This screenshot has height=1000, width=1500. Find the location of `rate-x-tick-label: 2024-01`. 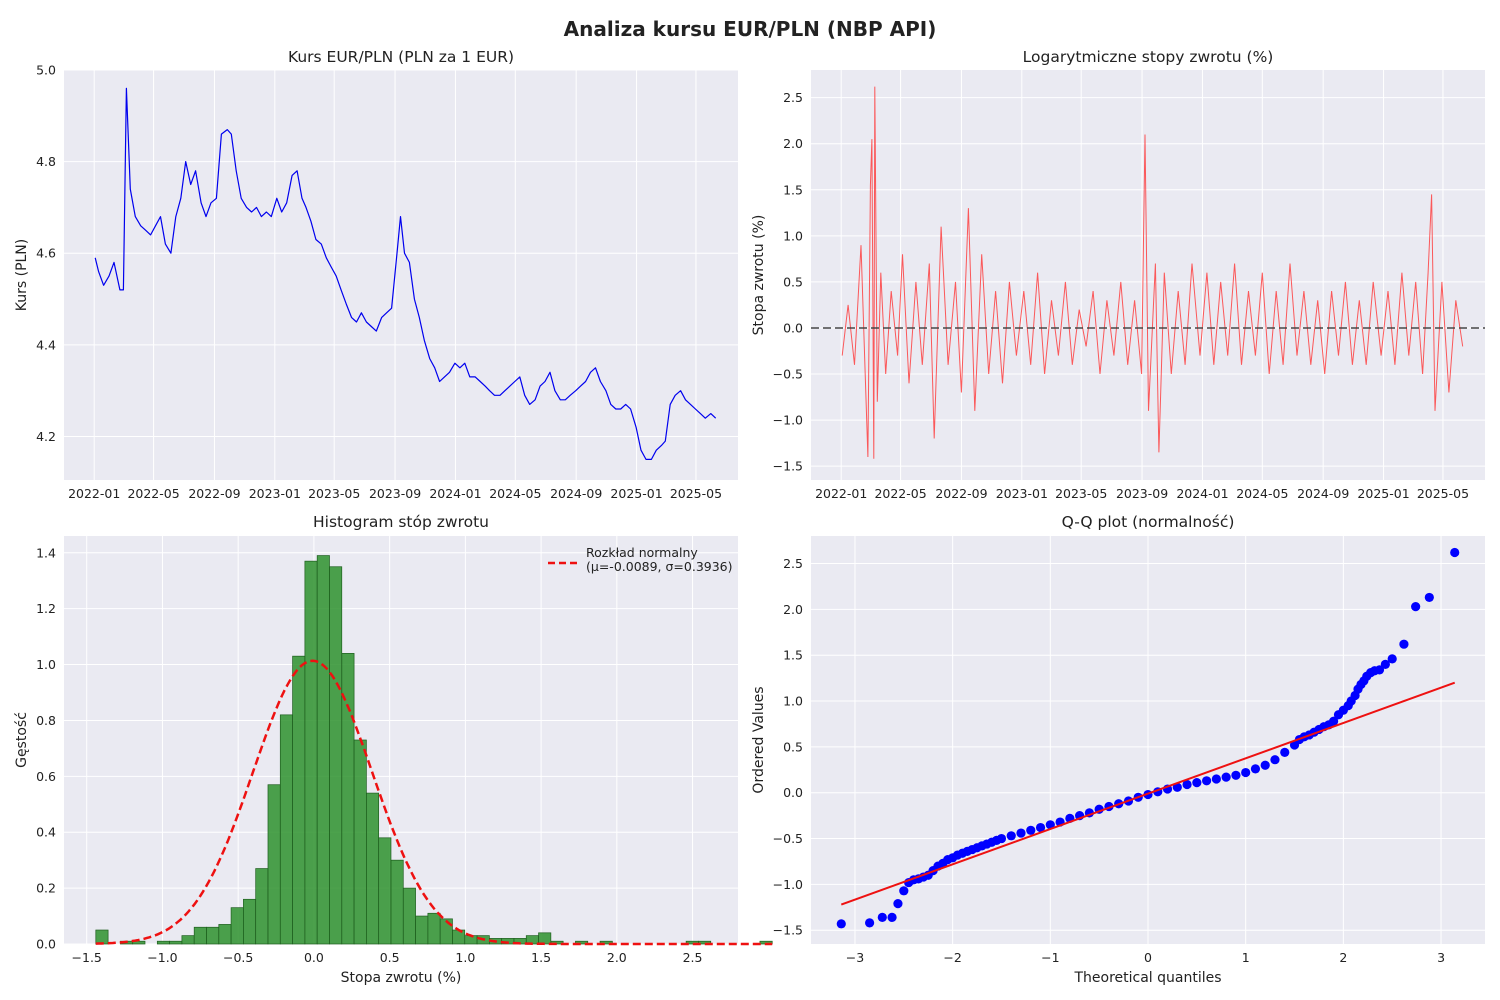

rate-x-tick-label: 2024-01 is located at coordinates (455, 493).